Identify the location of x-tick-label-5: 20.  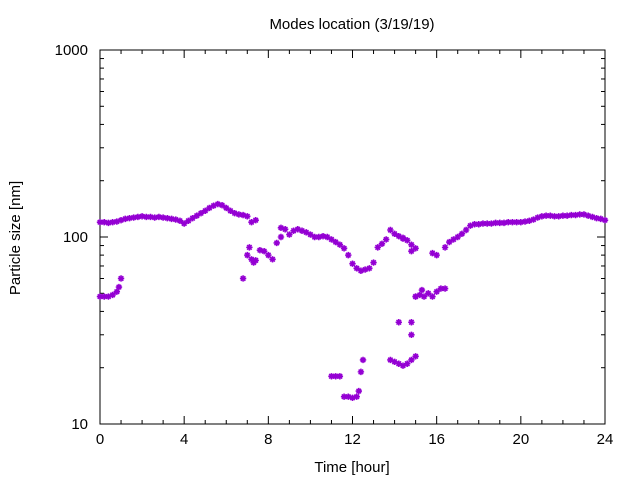
(520, 439).